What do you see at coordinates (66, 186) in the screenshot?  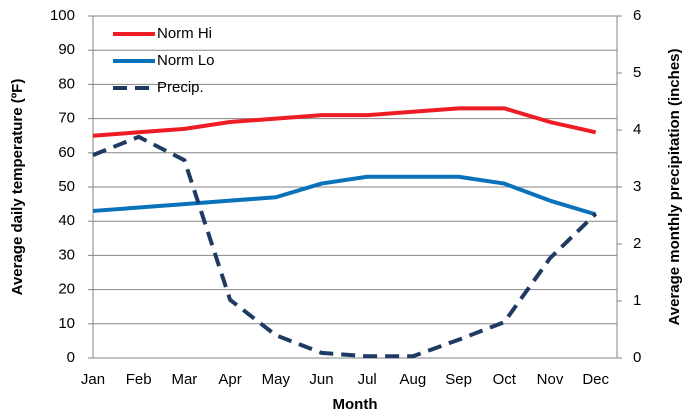 I see `y-tick-label: 50` at bounding box center [66, 186].